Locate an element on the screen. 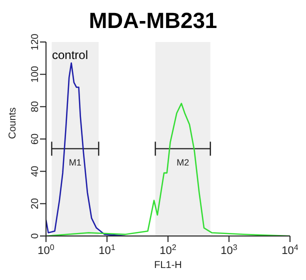 This screenshot has width=306, height=280. annotation: control is located at coordinates (70, 55).